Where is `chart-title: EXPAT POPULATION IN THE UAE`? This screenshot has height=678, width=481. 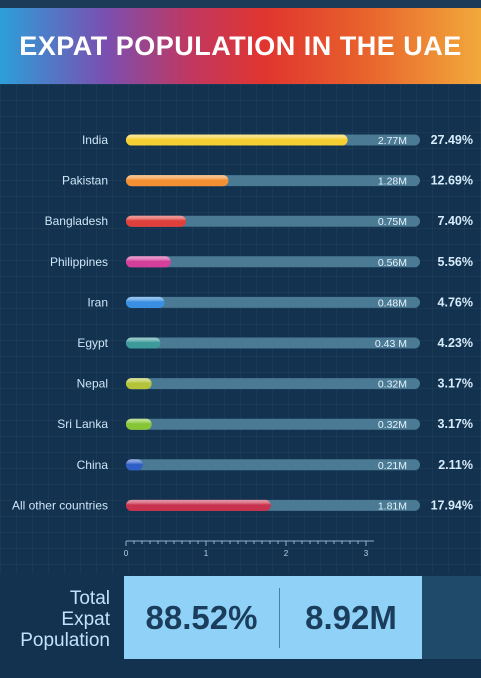
chart-title: EXPAT POPULATION IN THE UAE is located at coordinates (240, 45).